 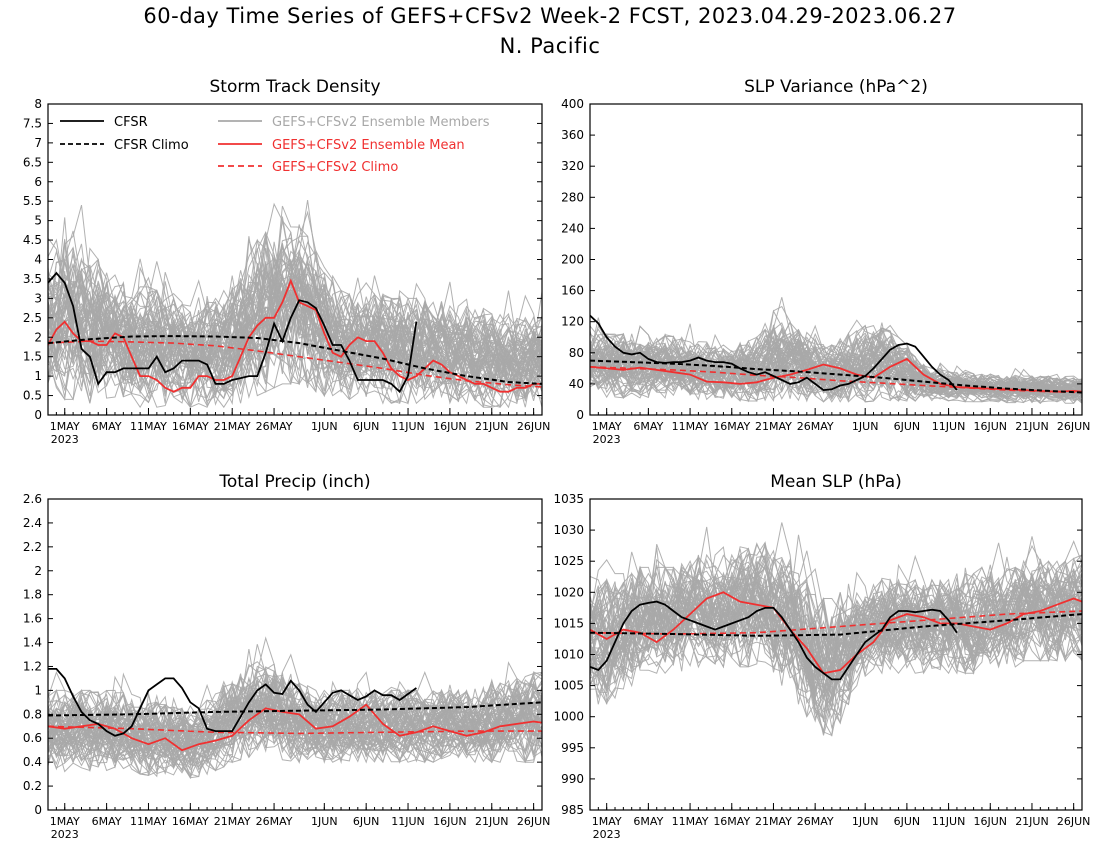 What do you see at coordinates (294, 482) in the screenshot?
I see `panel-title: Total Precip (inch)` at bounding box center [294, 482].